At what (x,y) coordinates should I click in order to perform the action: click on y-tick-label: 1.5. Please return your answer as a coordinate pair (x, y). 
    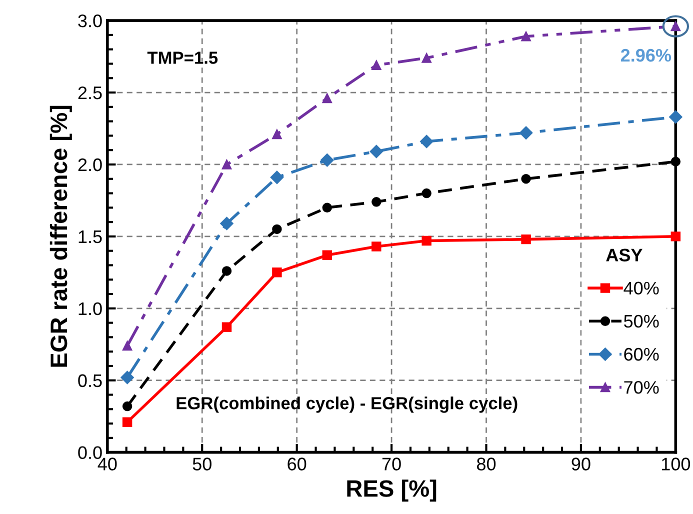
    Looking at the image, I should click on (90, 237).